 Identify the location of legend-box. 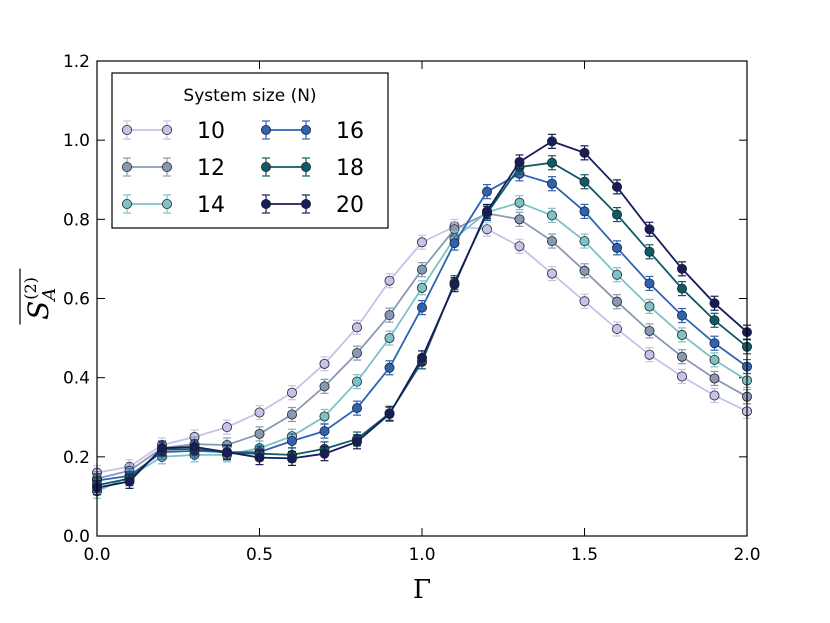
(250, 150).